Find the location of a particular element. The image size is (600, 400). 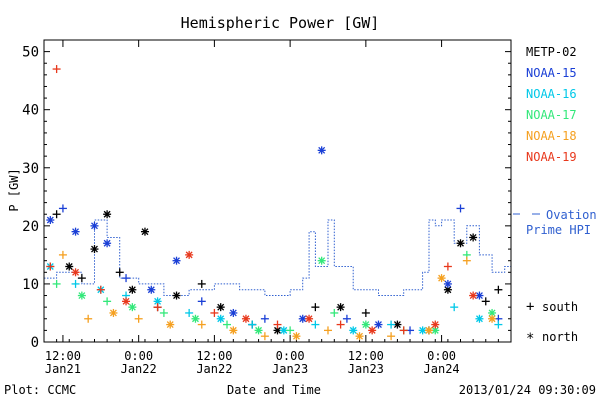

chart-title: Hemispheric Power [GW] is located at coordinates (280, 23).